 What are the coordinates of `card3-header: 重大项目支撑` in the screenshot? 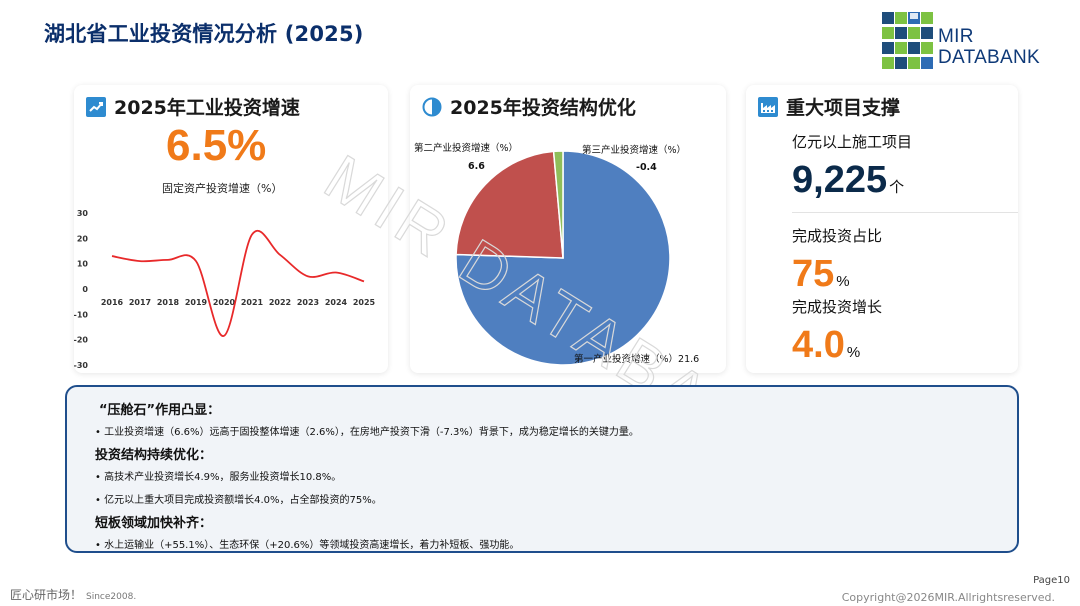 It's located at (829, 106).